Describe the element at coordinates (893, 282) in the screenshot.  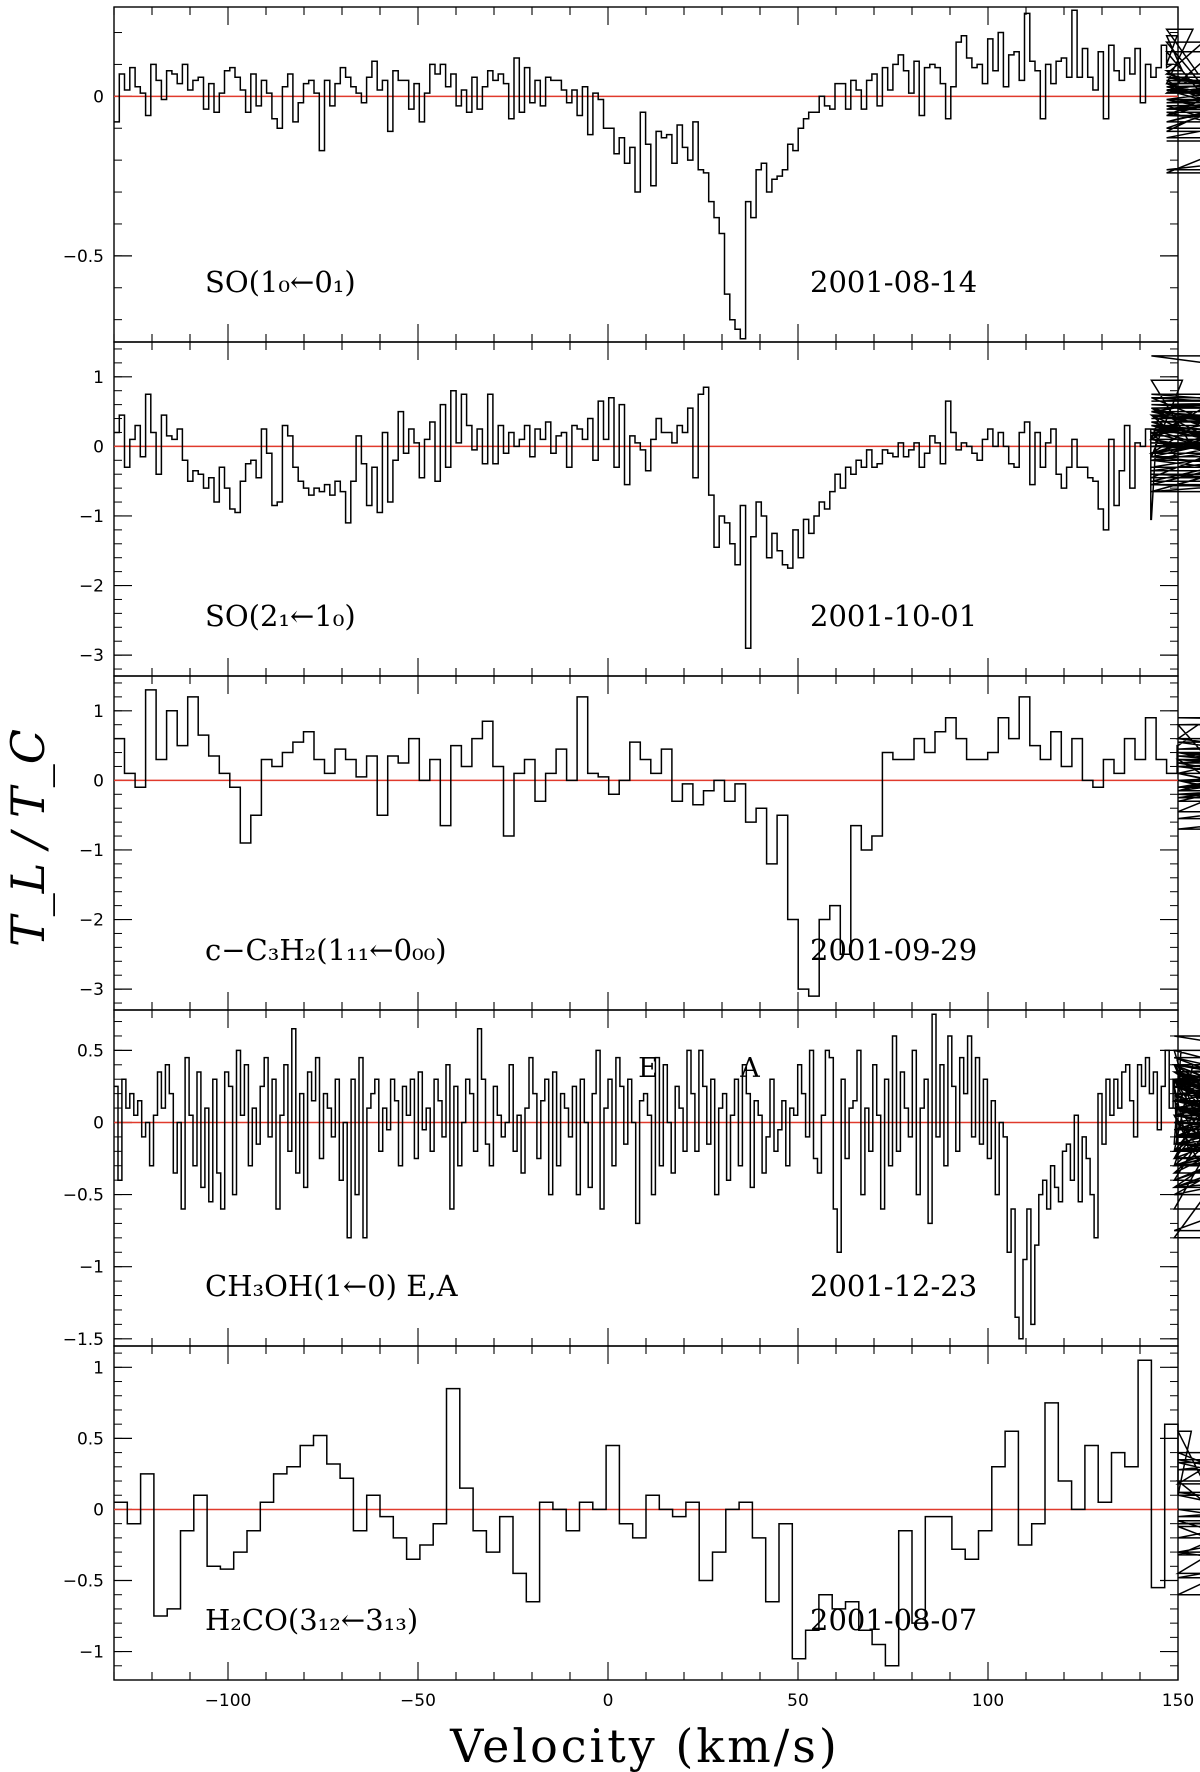
I see `date-label: 2001-08-14` at that location.